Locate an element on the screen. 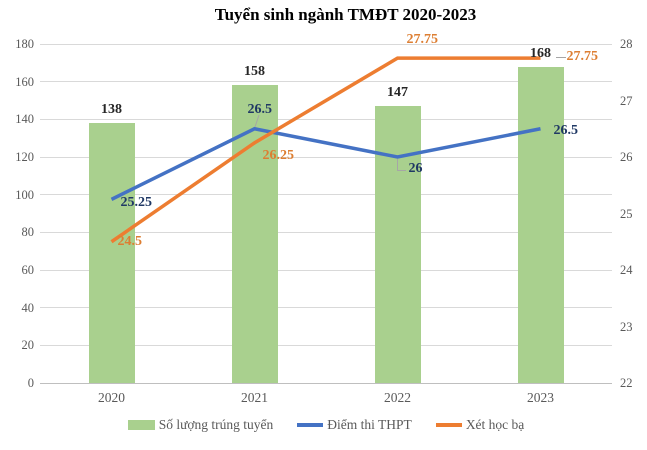  legend-bar-swatch-icon is located at coordinates (141, 425).